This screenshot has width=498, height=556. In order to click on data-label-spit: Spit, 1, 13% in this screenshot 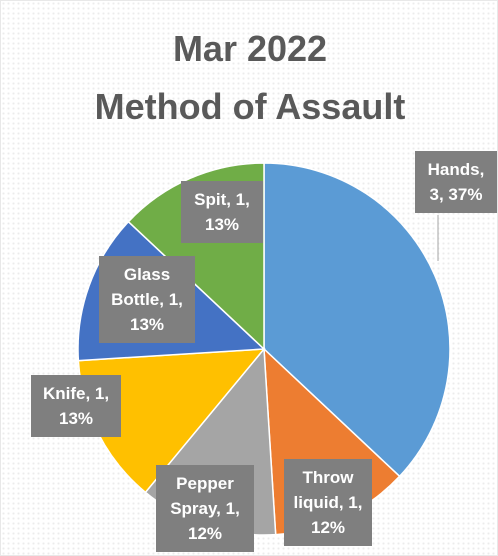, I will do `click(222, 212)`.